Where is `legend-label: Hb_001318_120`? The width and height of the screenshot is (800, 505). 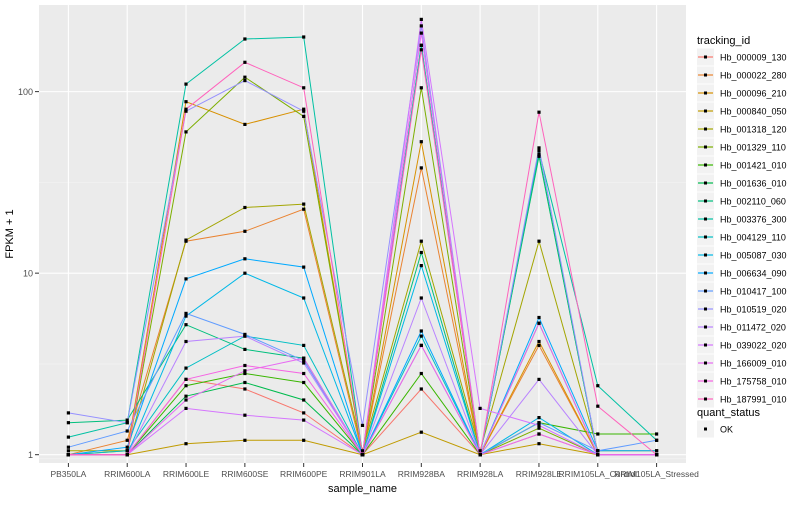
legend-label: Hb_001318_120 is located at coordinates (753, 130).